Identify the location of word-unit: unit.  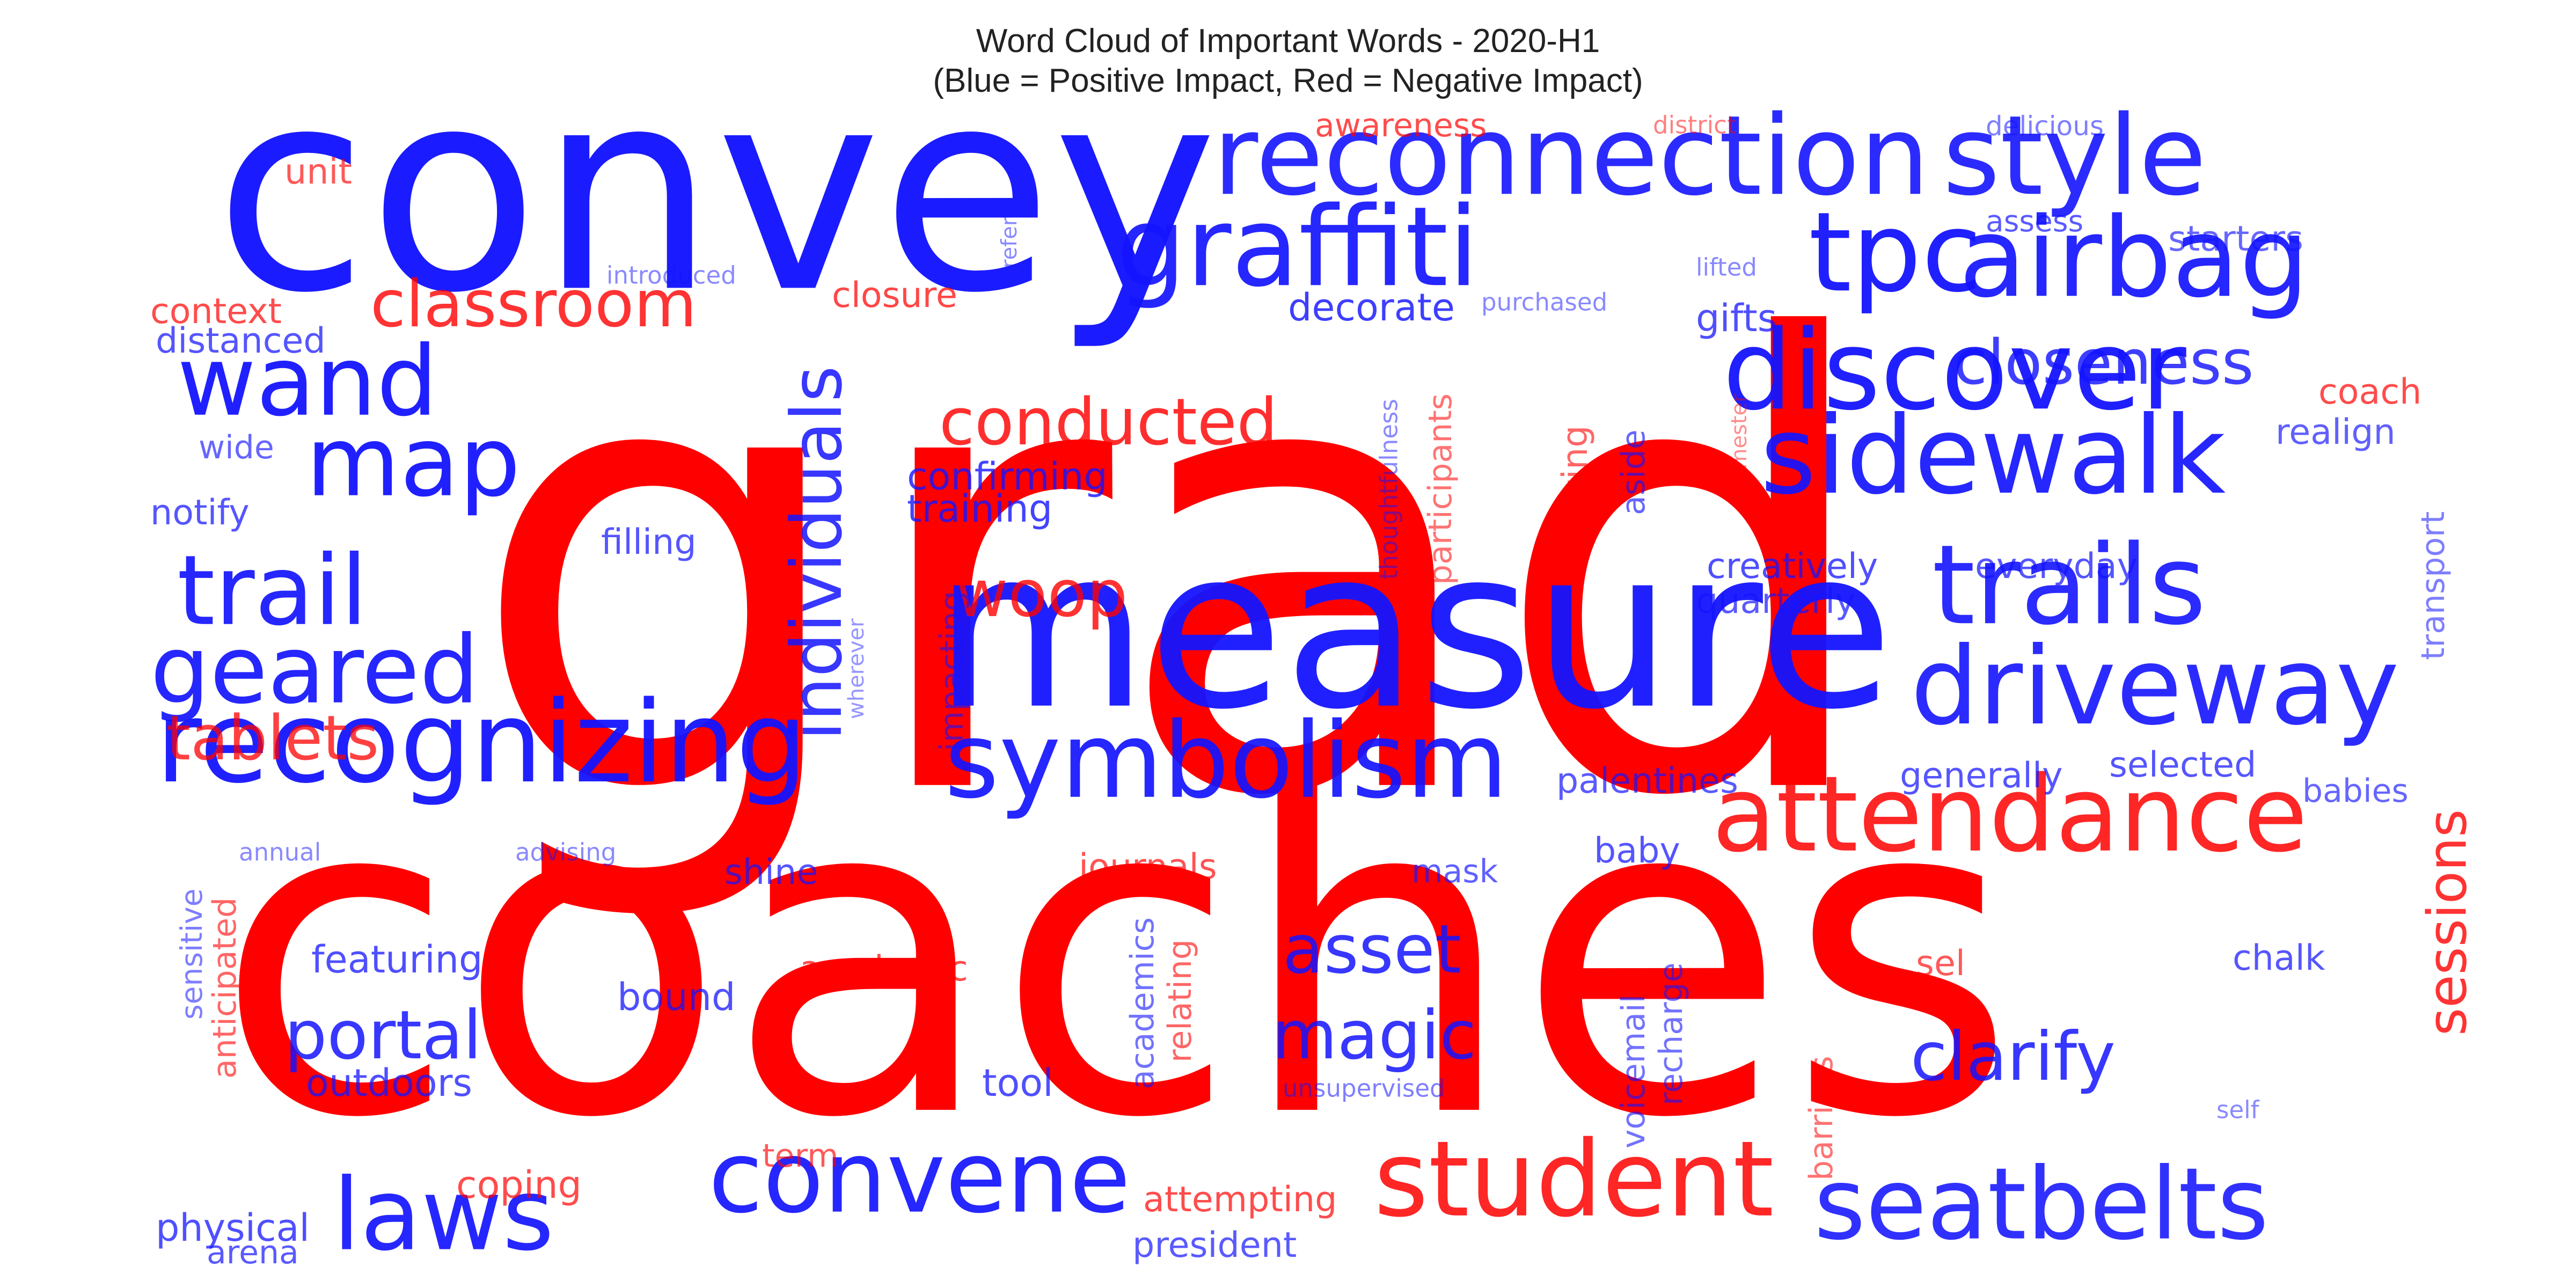
(318, 172).